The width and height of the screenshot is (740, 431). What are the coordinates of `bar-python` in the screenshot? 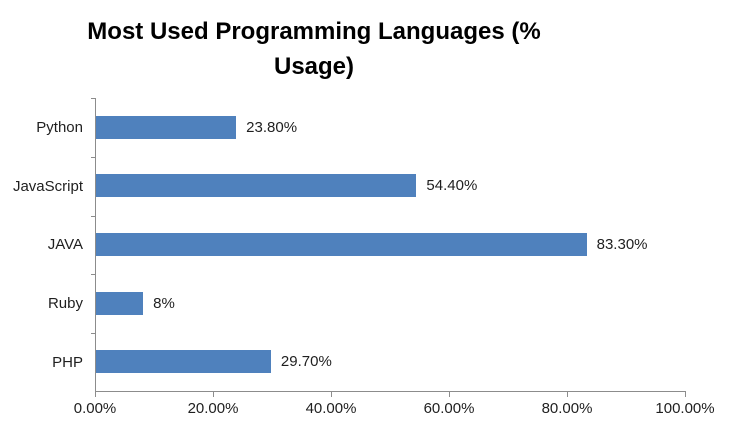 It's located at (166, 127).